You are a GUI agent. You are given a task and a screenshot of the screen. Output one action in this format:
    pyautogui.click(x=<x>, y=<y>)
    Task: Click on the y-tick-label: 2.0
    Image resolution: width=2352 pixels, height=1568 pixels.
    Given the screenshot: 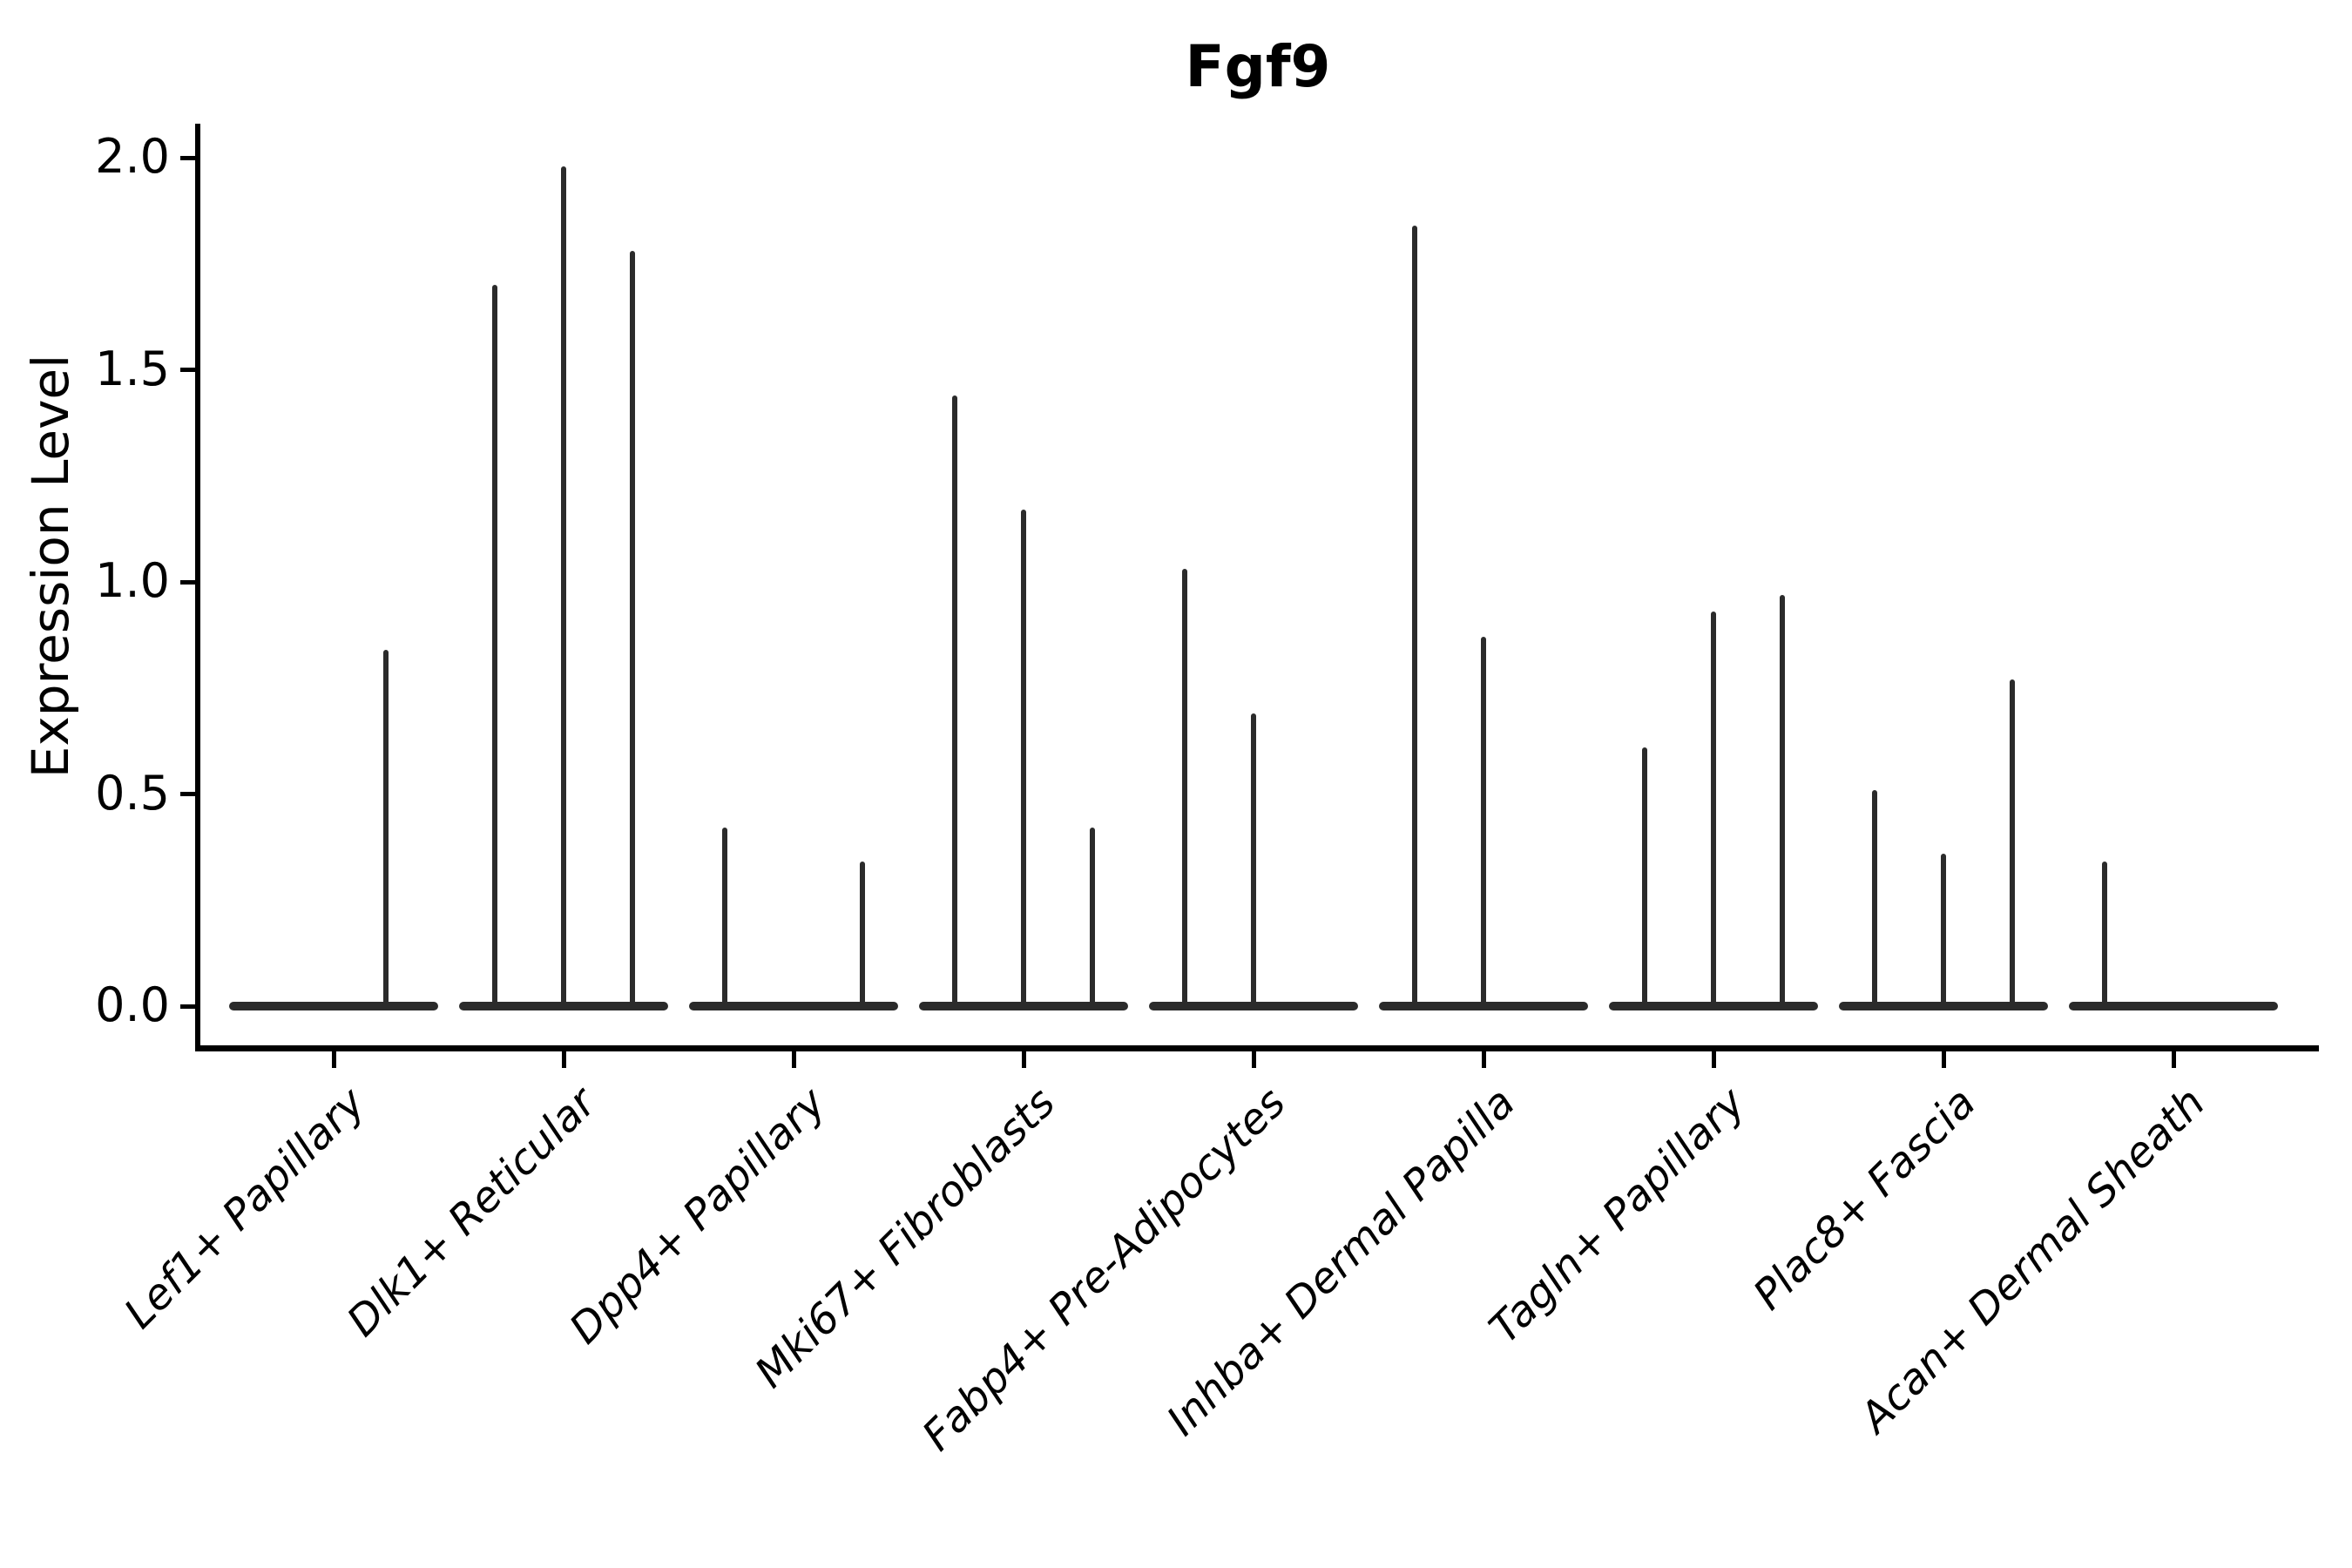 What is the action you would take?
    pyautogui.click(x=132, y=156)
    